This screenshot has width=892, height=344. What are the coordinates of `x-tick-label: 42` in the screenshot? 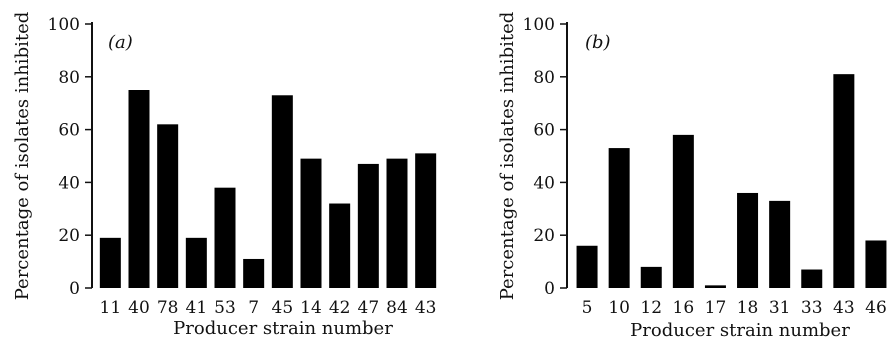 It's located at (340, 308).